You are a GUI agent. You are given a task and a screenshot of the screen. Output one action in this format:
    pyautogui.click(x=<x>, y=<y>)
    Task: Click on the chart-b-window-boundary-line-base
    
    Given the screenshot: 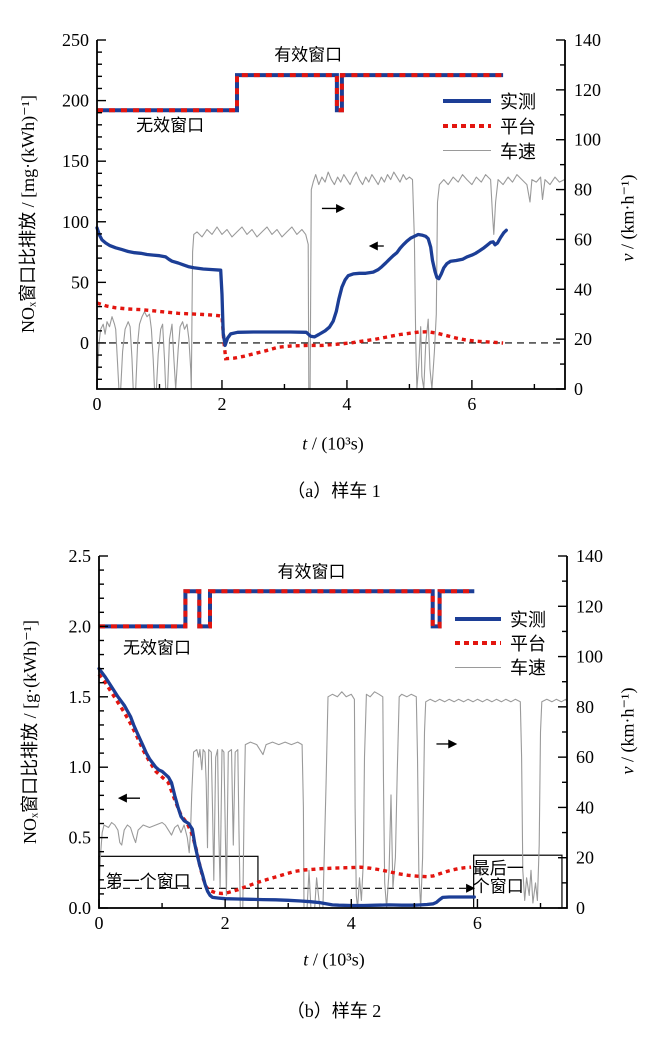 What is the action you would take?
    pyautogui.click(x=287, y=609)
    